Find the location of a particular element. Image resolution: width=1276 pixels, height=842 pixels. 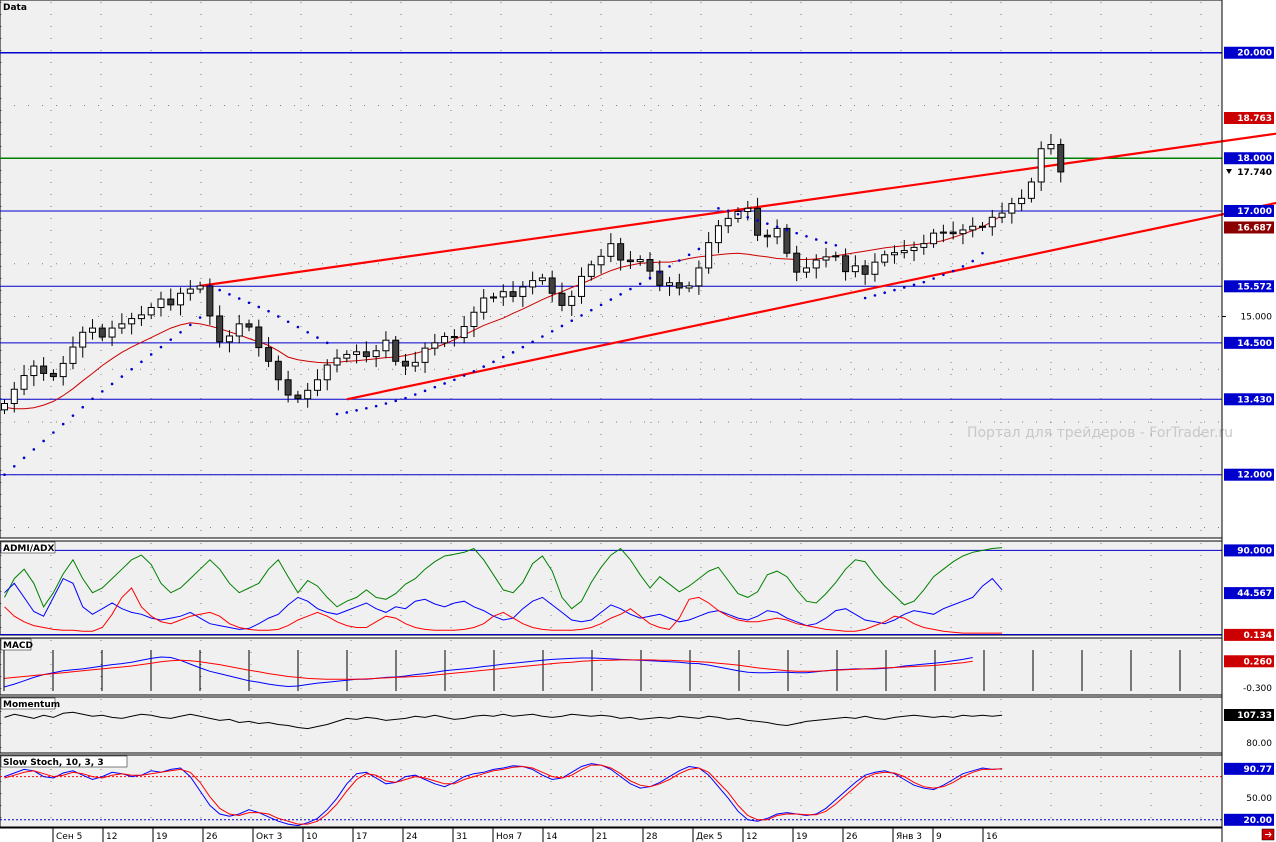

watermark: Портал для трейдеров - ForTrader.ru is located at coordinates (1100, 433).